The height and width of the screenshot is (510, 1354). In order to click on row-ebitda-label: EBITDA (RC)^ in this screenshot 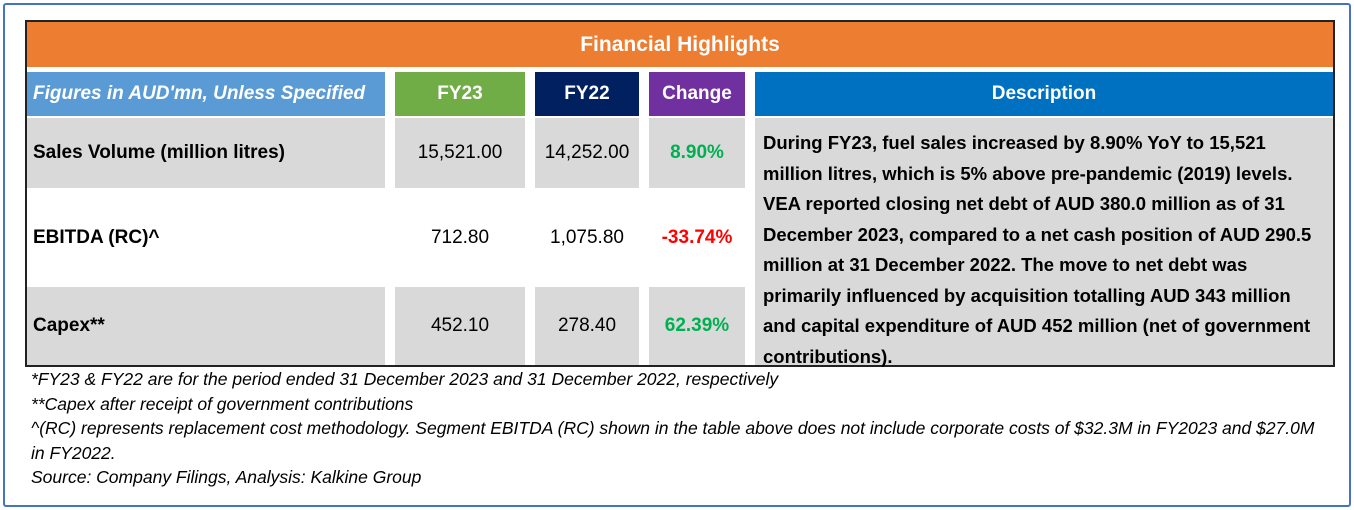, I will do `click(96, 237)`.